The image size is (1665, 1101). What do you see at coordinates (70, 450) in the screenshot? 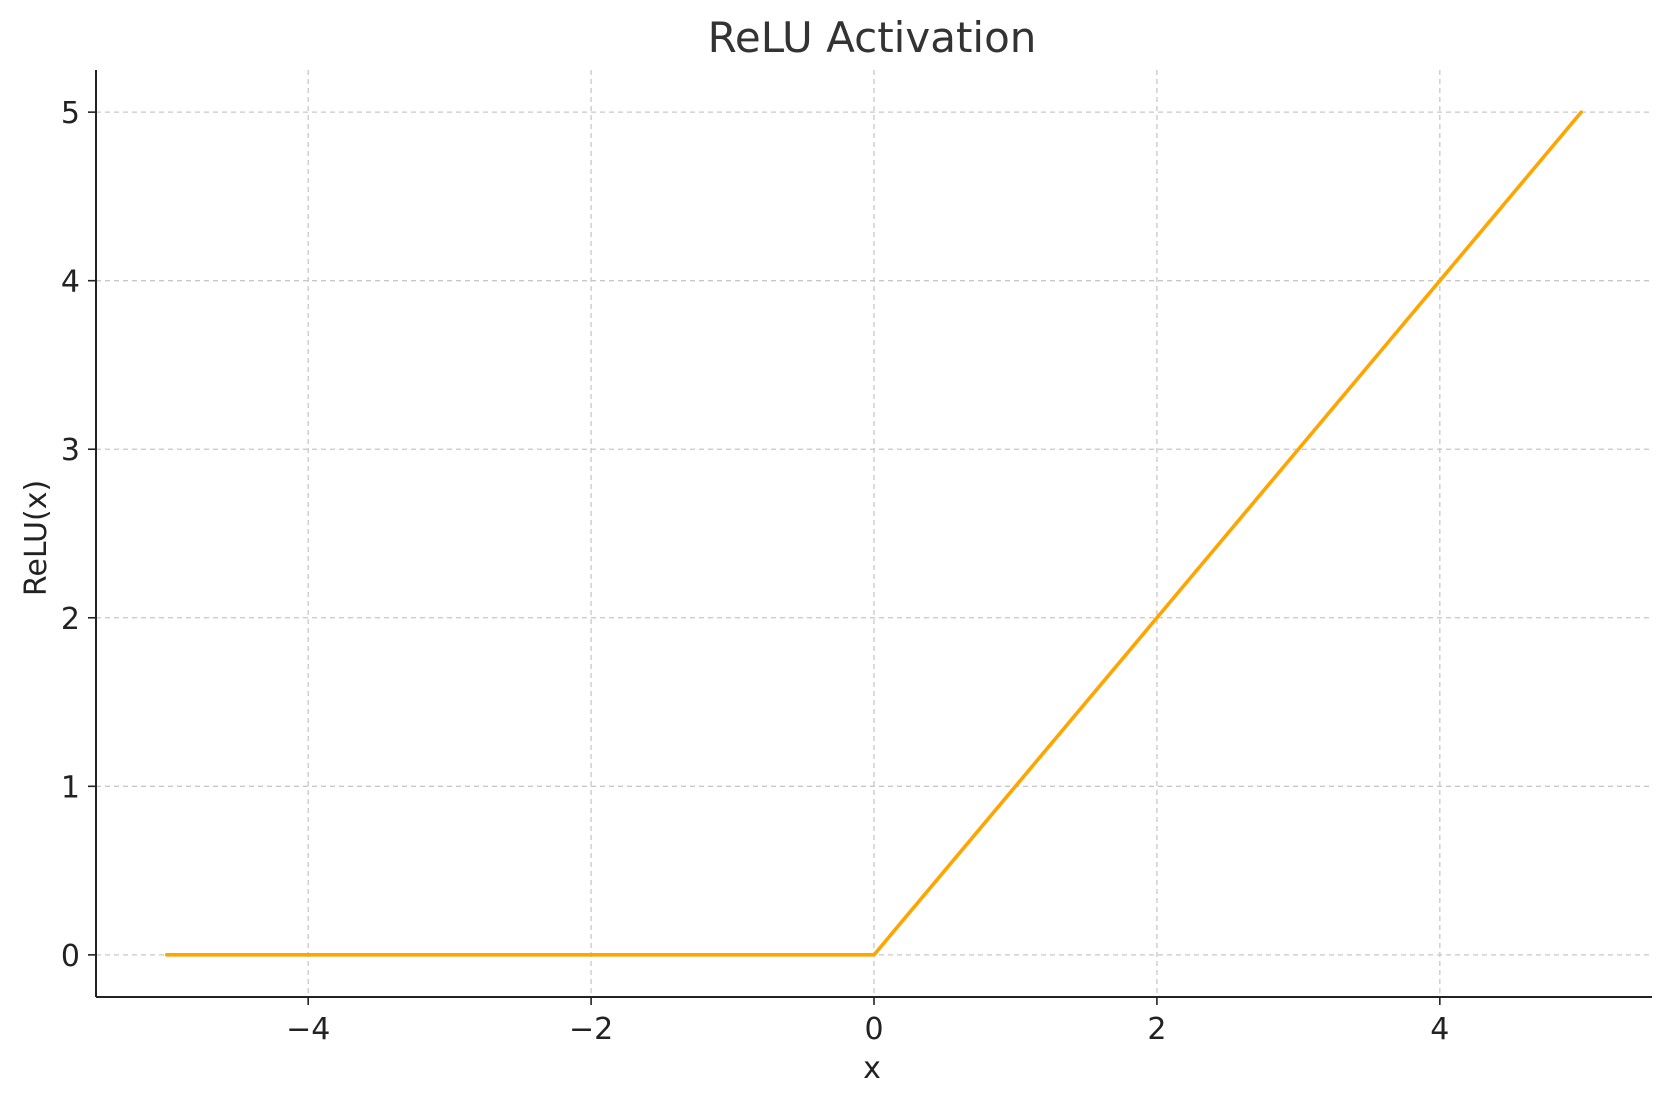
I see `y-tick-label: 3` at bounding box center [70, 450].